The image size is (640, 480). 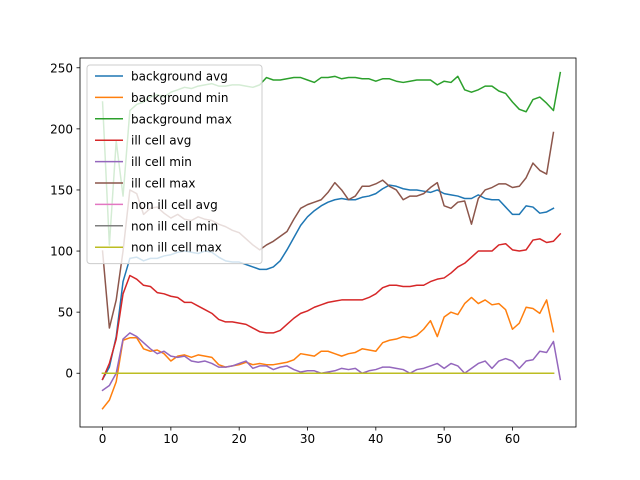 I want to click on x-tick-label: 60, so click(x=512, y=439).